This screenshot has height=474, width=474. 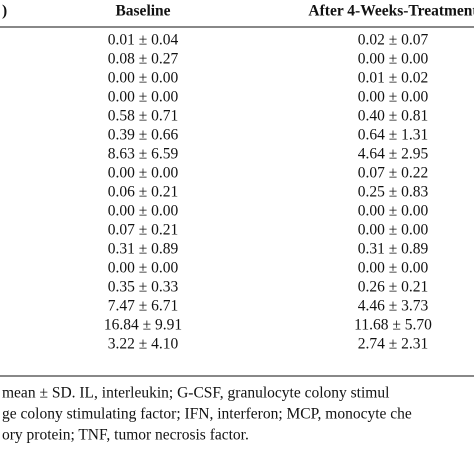 I want to click on table-cell: 0.39 ± 0.66, so click(x=143, y=135).